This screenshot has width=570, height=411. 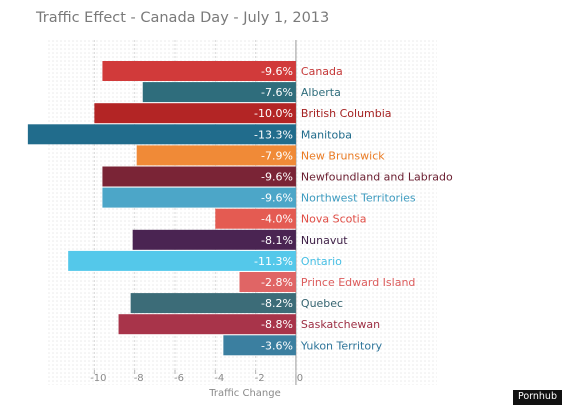 What do you see at coordinates (322, 303) in the screenshot?
I see `category-label: Quebec` at bounding box center [322, 303].